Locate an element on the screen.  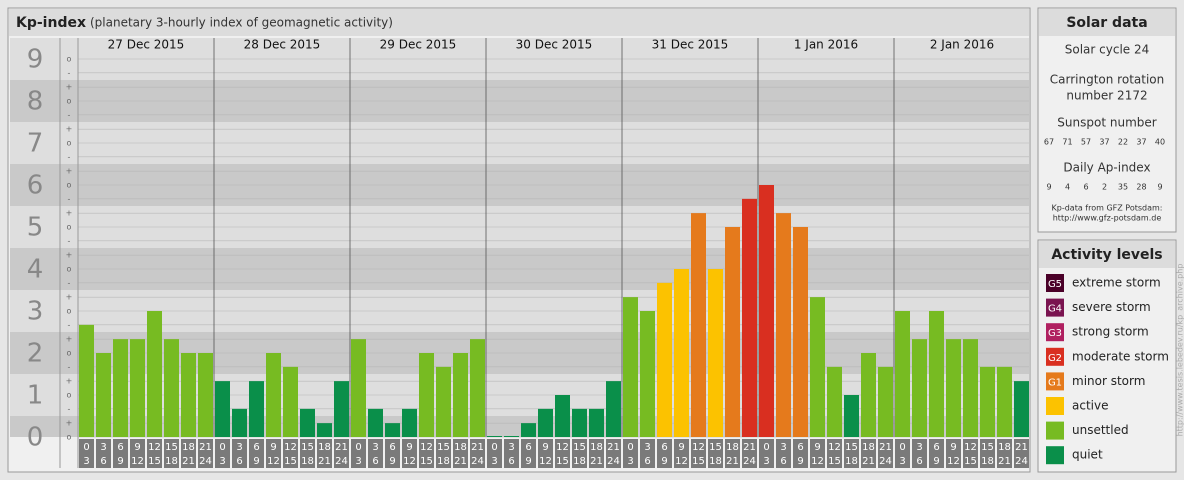
solar-text: 37 is located at coordinates (1104, 142).